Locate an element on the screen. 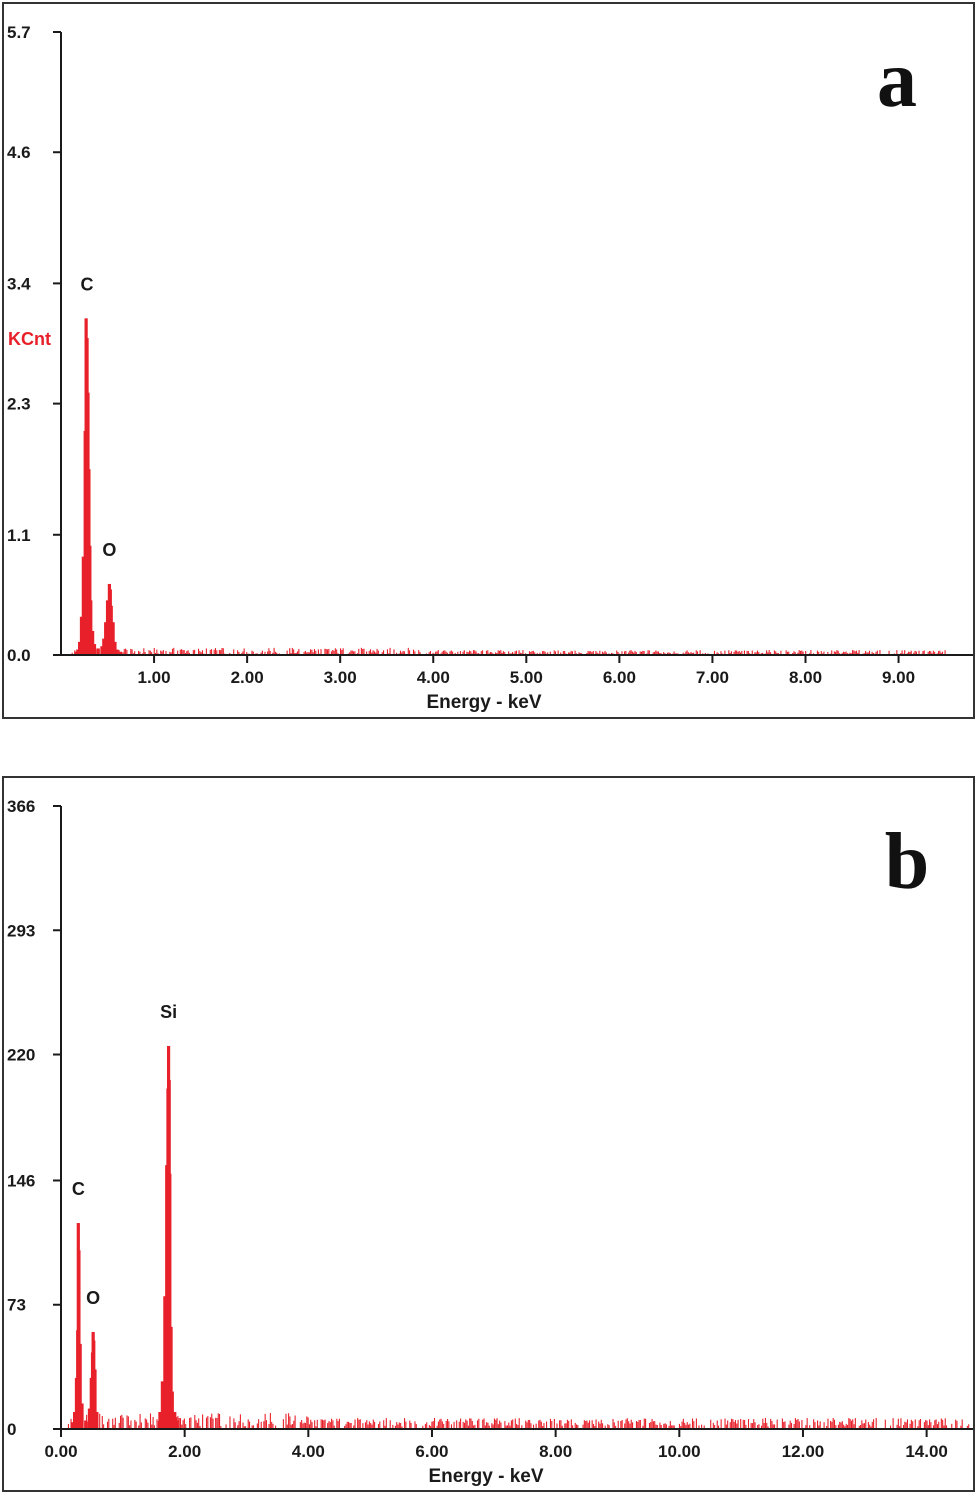  x-tick-label: 9.00 is located at coordinates (898, 677).